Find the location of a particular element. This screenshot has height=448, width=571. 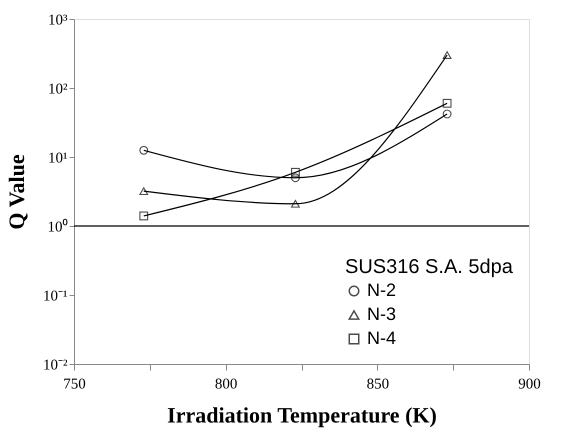

x-tick-label: 850 is located at coordinates (378, 384).